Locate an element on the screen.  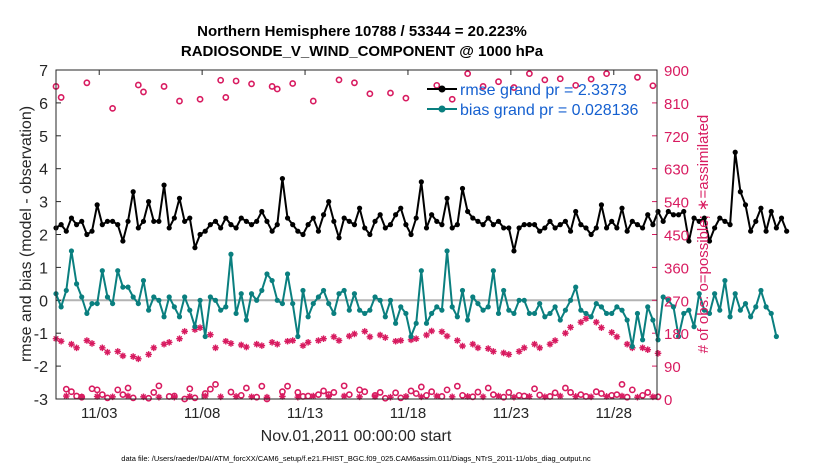
y-left-tick-label: -1 is located at coordinates (41, 334).